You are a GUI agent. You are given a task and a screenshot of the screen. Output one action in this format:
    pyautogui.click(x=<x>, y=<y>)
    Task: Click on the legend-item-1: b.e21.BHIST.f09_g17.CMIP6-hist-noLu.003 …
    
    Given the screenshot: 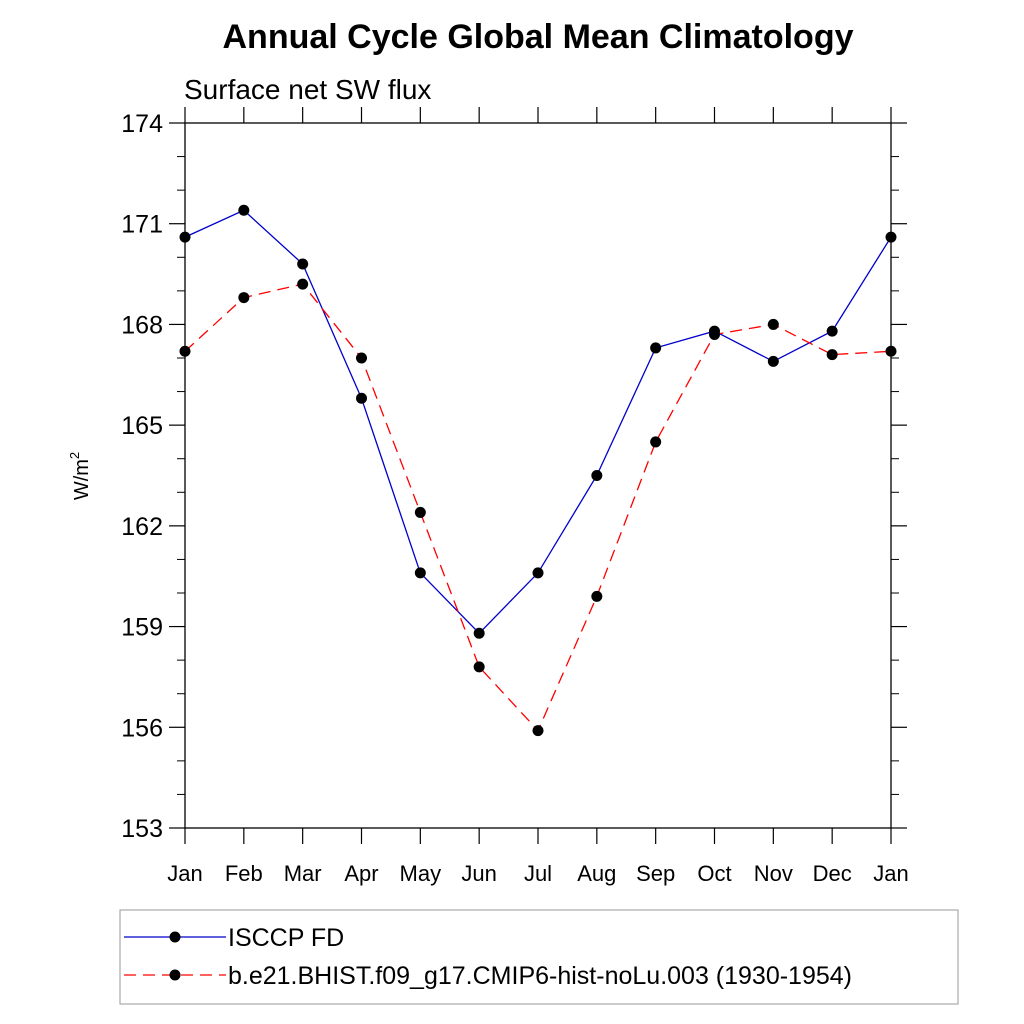 What is the action you would take?
    pyautogui.click(x=488, y=976)
    